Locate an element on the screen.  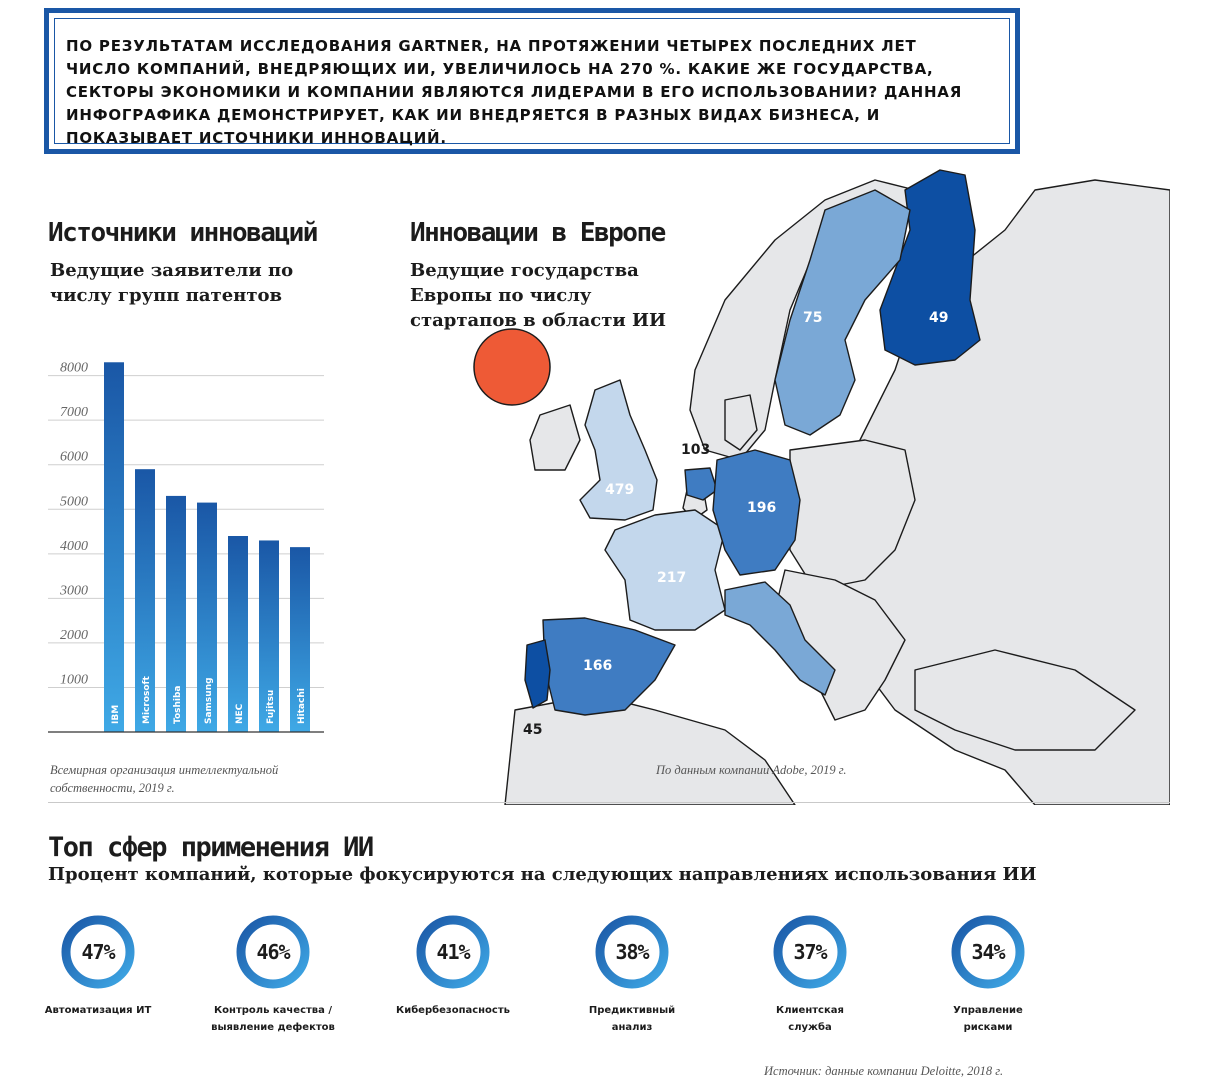
map-value-sweden: 75 is located at coordinates (813, 318).